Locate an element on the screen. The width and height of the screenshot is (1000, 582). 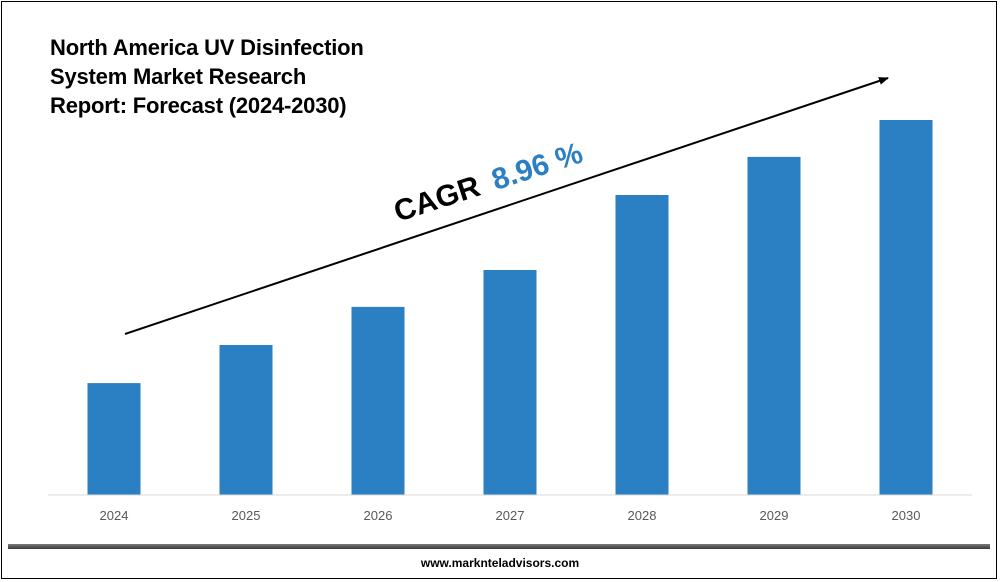
bar-2030 is located at coordinates (906, 307).